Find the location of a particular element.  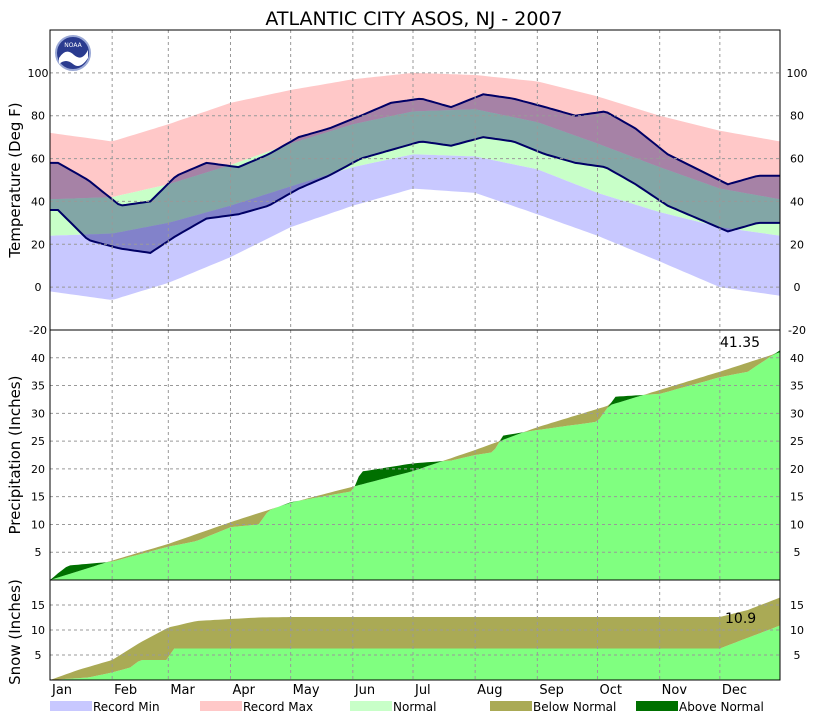

precipitation-tick-right: 25 is located at coordinates (797, 441).